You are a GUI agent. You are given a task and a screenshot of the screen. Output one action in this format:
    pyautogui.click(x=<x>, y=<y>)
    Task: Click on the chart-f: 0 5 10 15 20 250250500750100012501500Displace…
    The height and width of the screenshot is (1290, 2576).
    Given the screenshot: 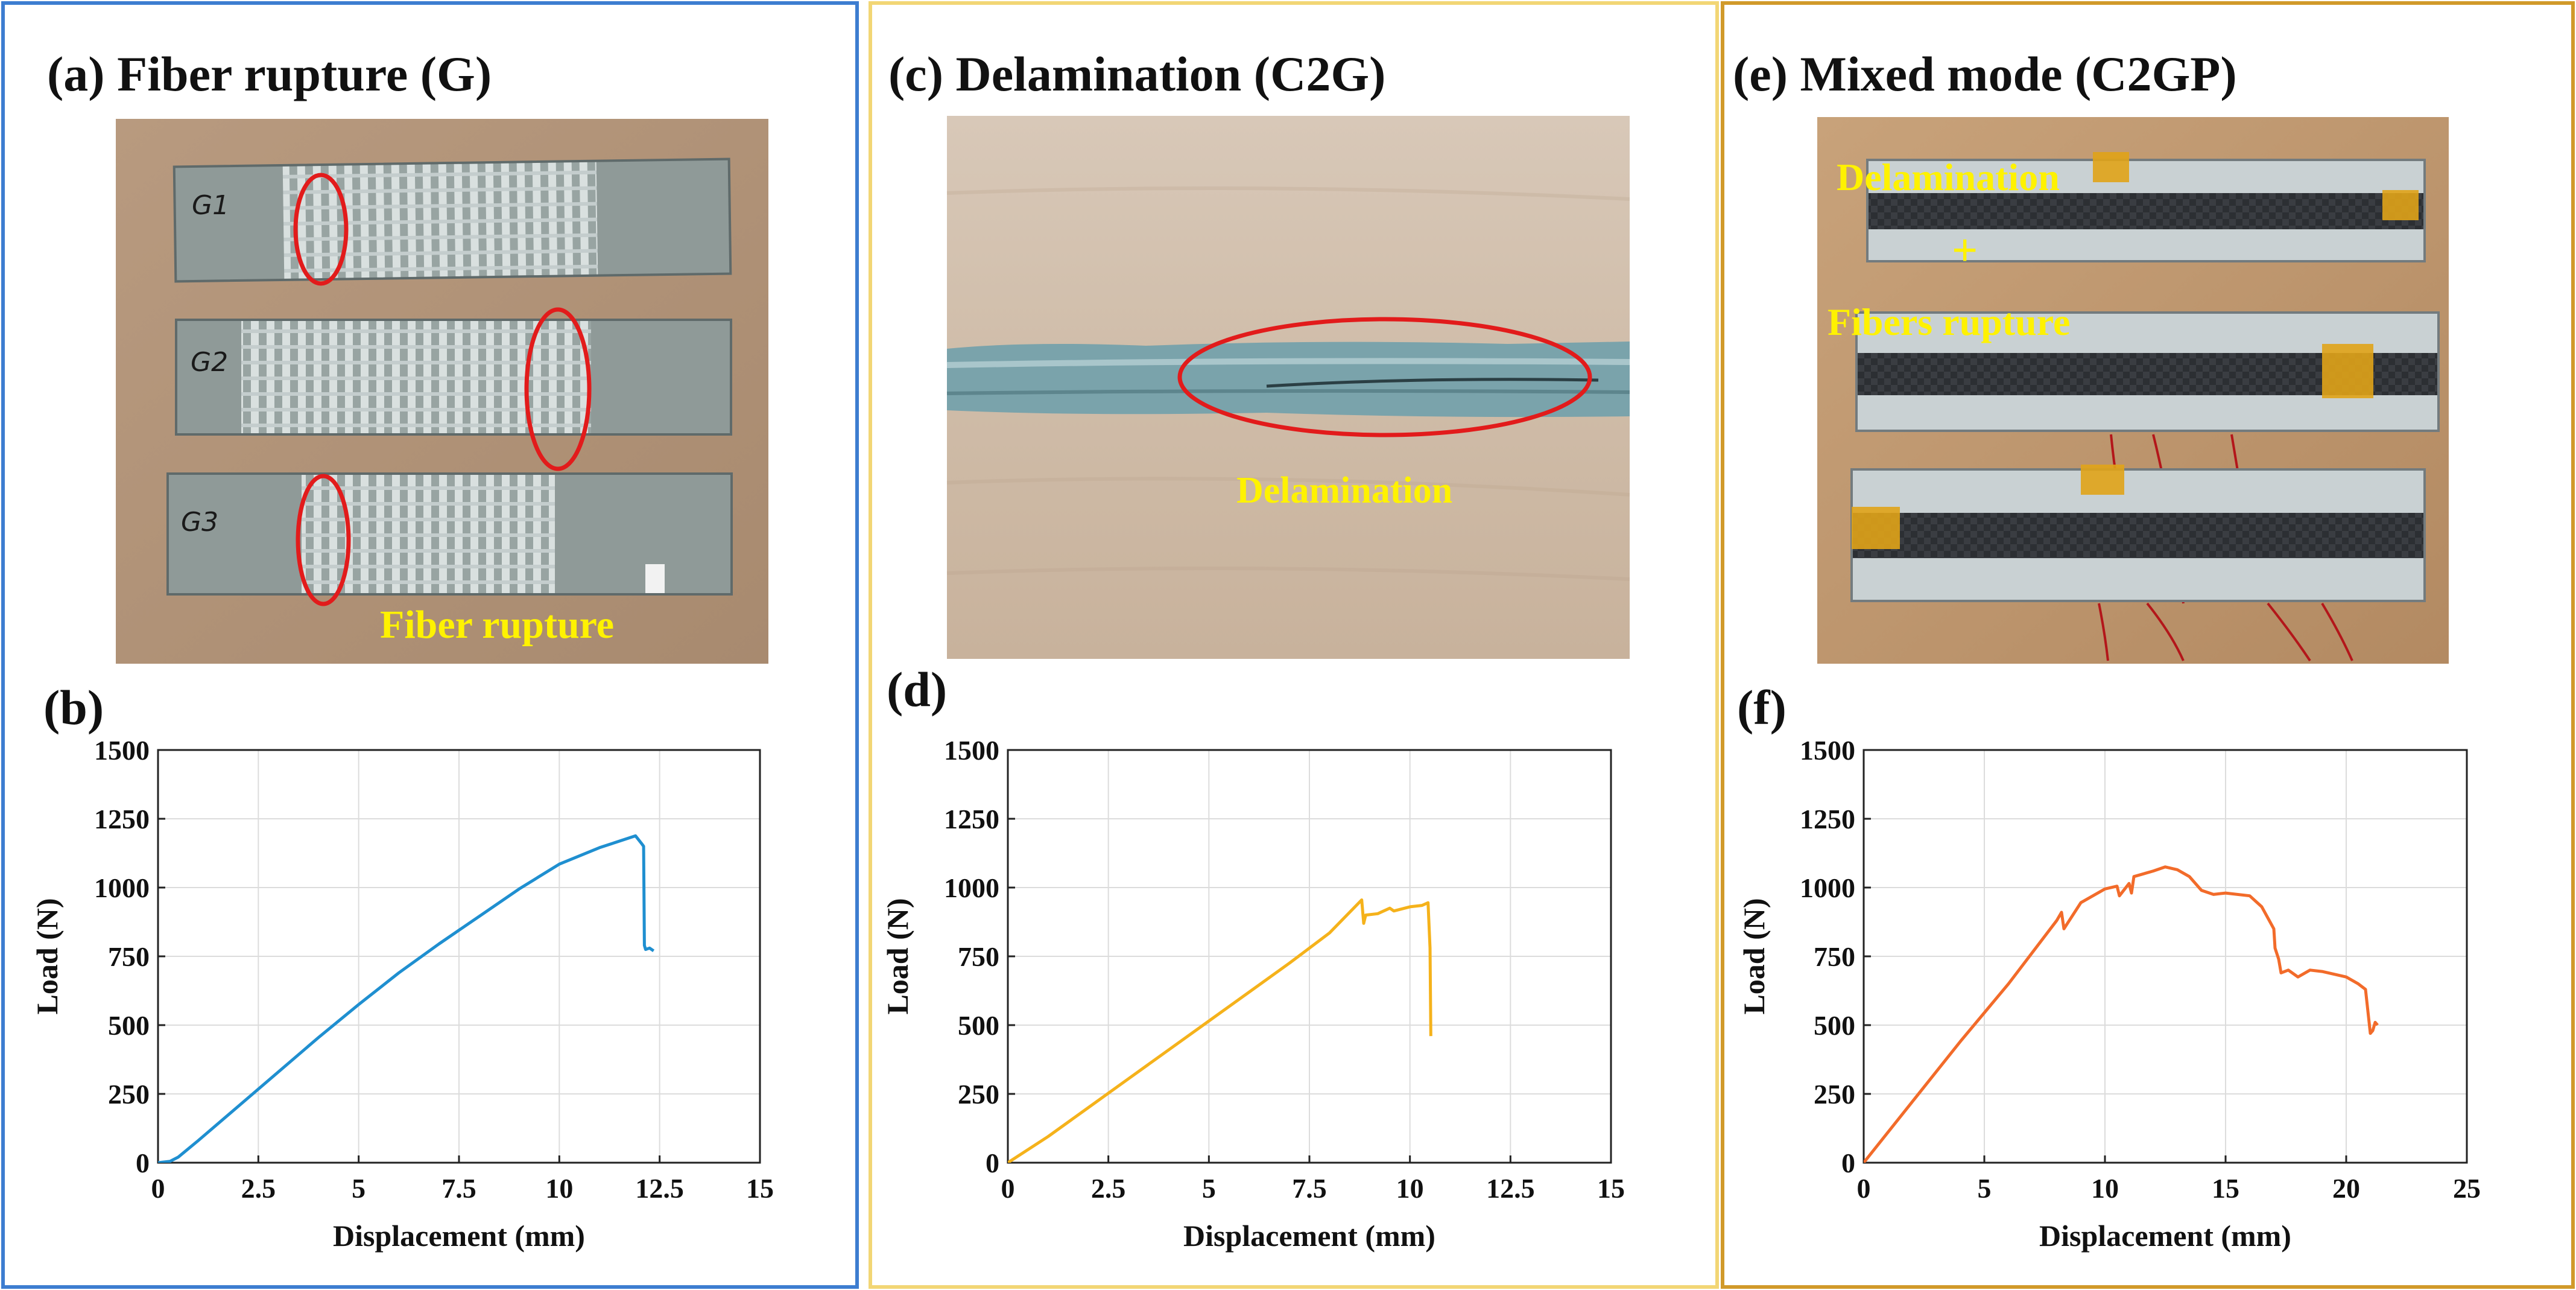 What is the action you would take?
    pyautogui.click(x=2109, y=994)
    